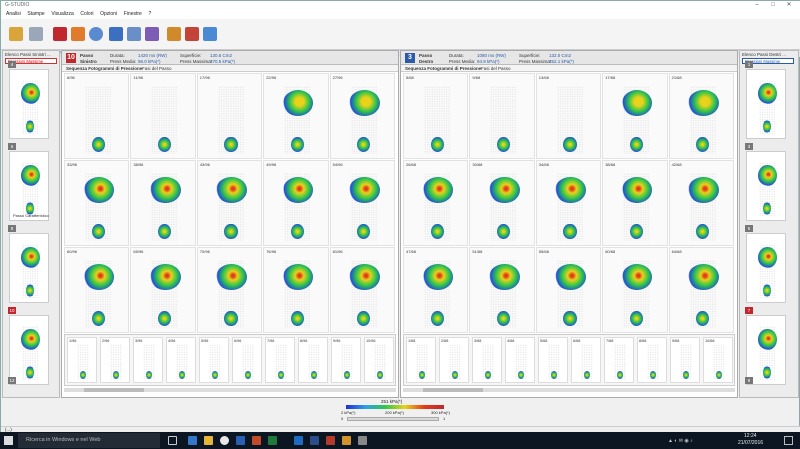 The width and height of the screenshot is (800, 449). What do you see at coordinates (229, 203) in the screenshot?
I see `left-pressure-frame: 43/96` at bounding box center [229, 203].